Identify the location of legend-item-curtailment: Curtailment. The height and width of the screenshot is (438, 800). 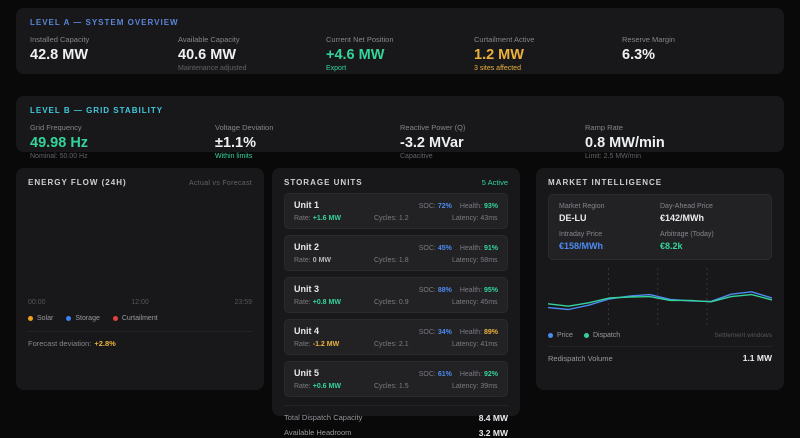
(135, 318).